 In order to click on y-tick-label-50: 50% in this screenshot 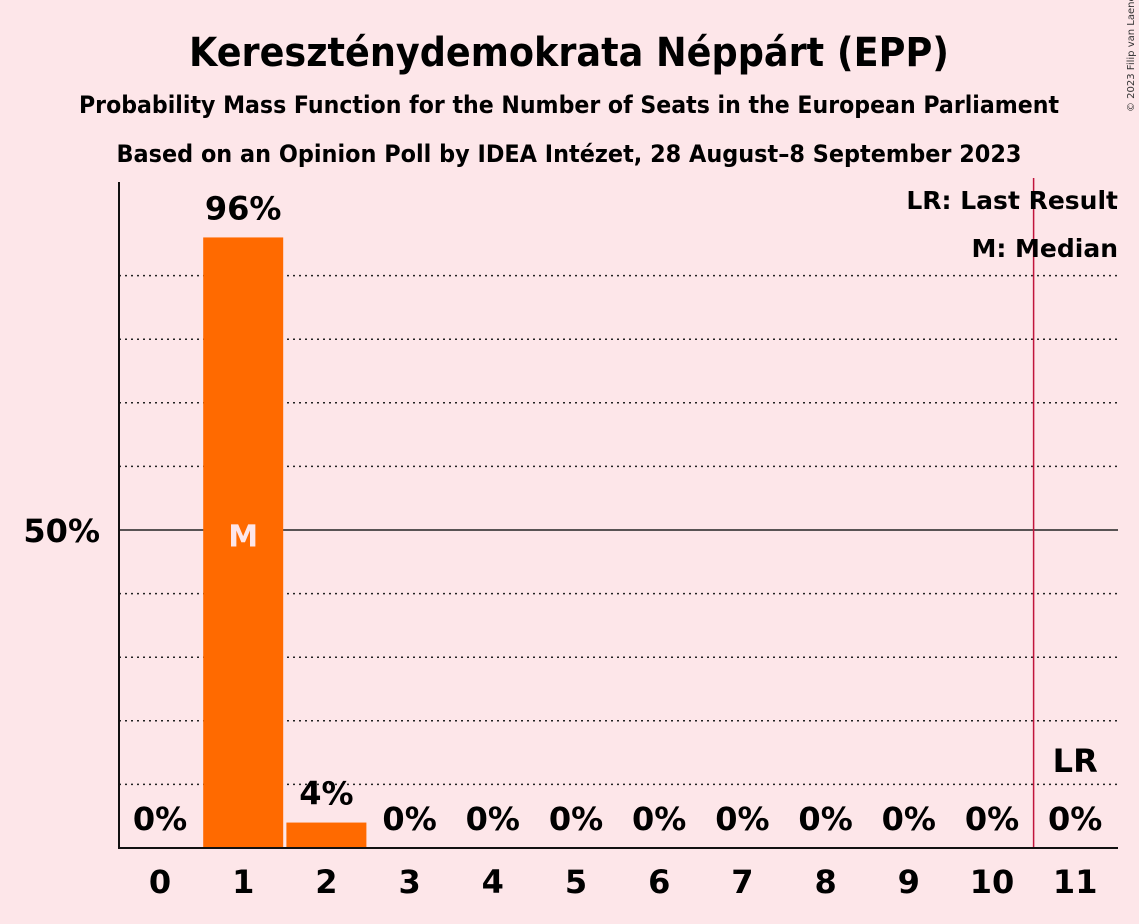, I will do `click(61, 531)`.